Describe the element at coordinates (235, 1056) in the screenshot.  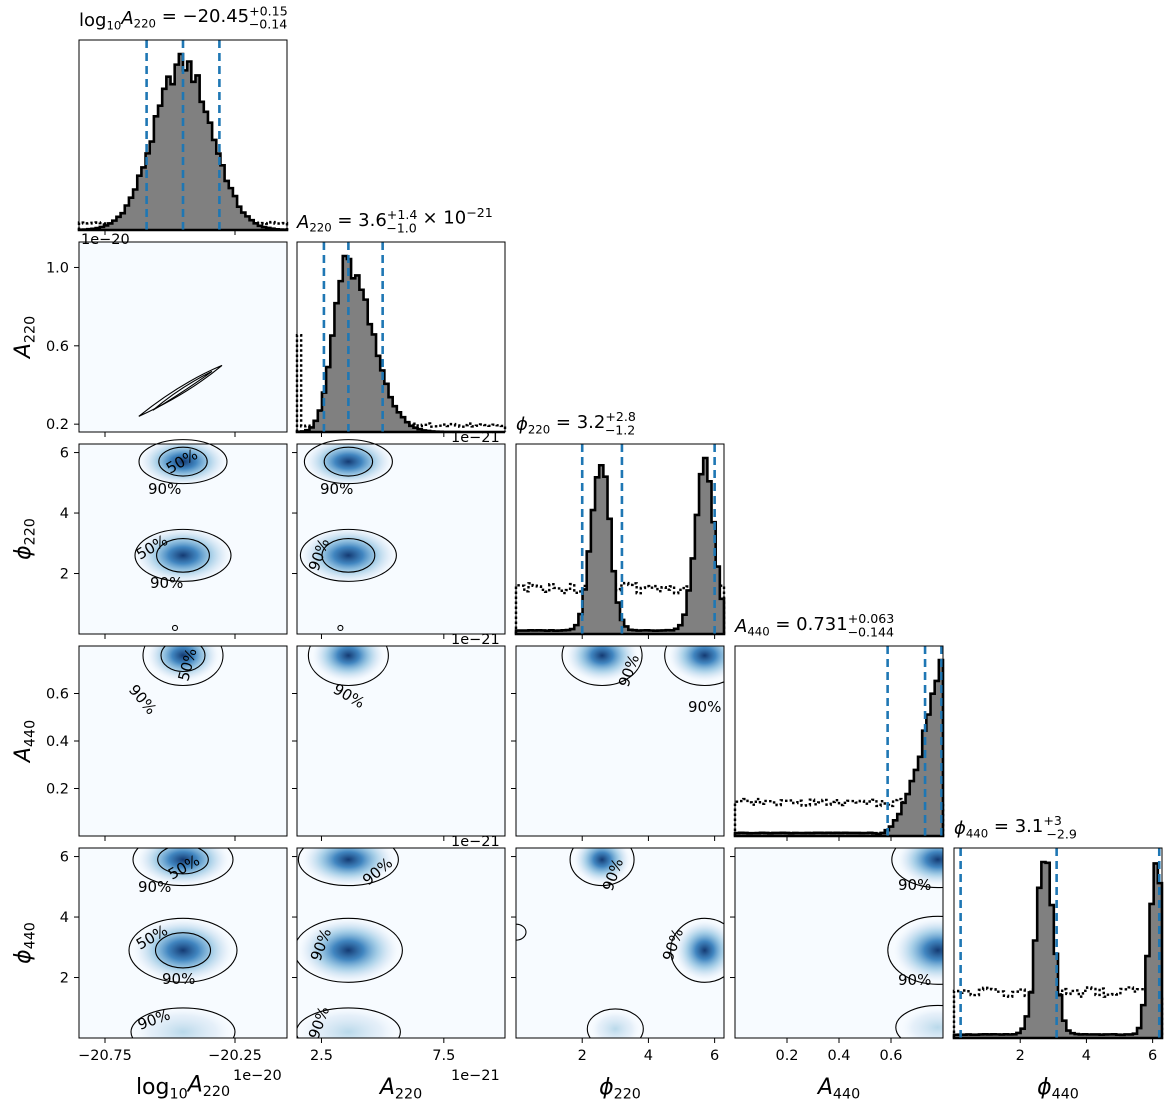
I see `x-tick-label: −20.25` at that location.